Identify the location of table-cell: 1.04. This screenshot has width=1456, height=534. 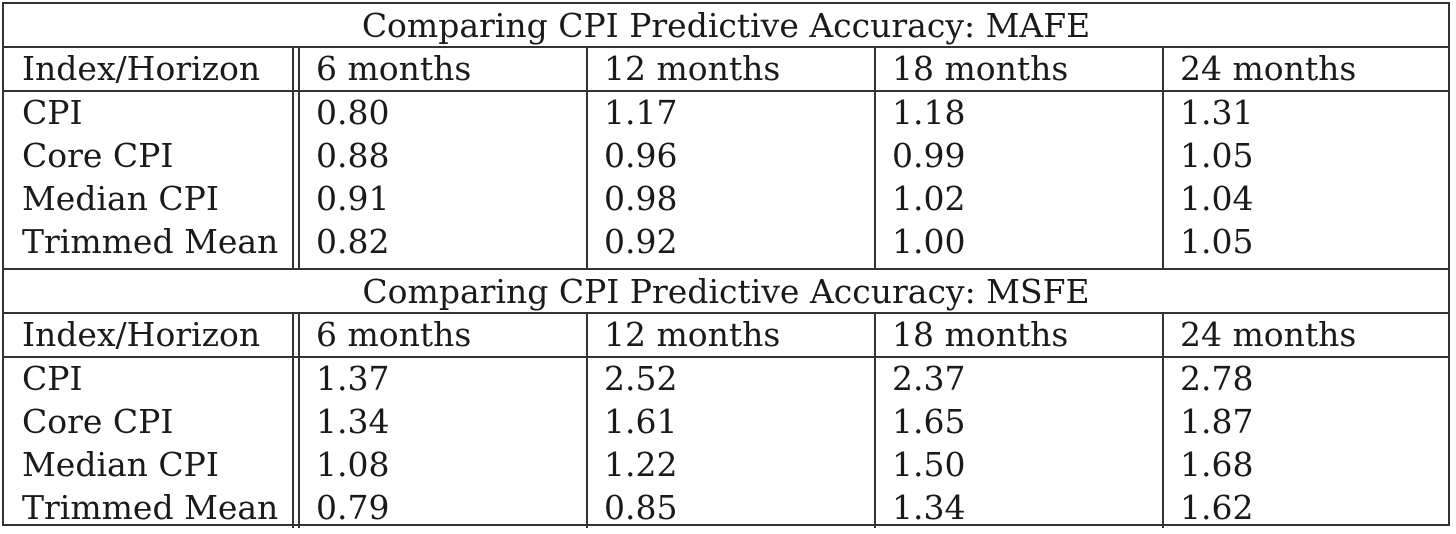
(1217, 198).